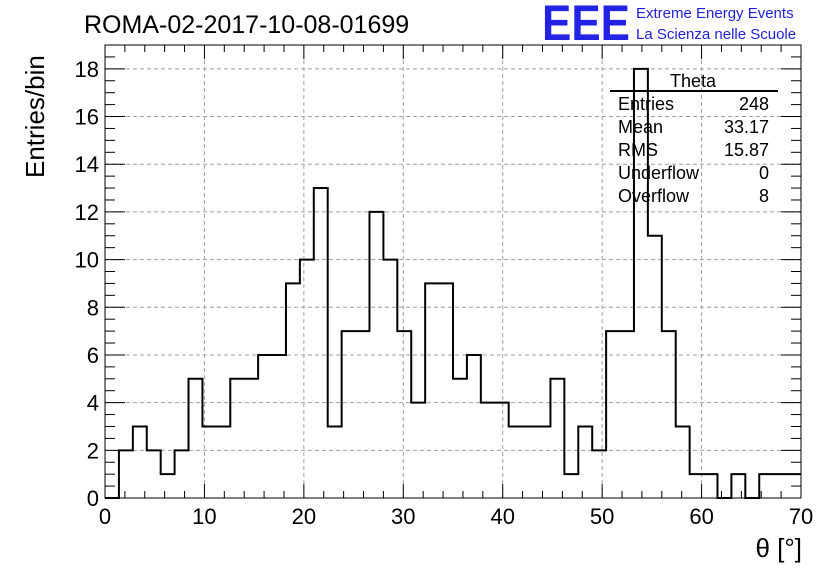 The height and width of the screenshot is (572, 836). What do you see at coordinates (93, 307) in the screenshot?
I see `y-tick-label: 8` at bounding box center [93, 307].